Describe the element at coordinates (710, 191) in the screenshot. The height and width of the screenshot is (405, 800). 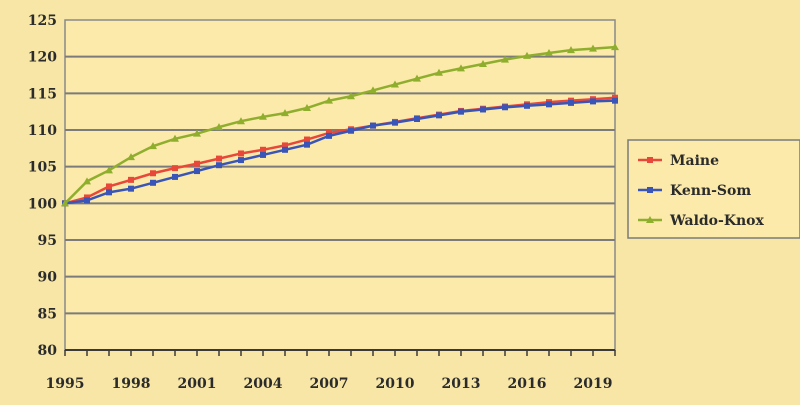
I see `legend-label: Kenn-Som` at that location.